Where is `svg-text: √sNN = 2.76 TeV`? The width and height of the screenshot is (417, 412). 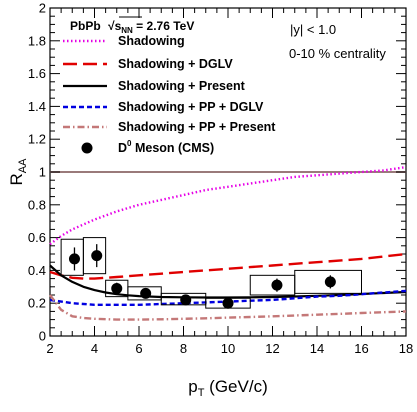
svg-text: √sNN = 2.76 TeV is located at coordinates (151, 27).